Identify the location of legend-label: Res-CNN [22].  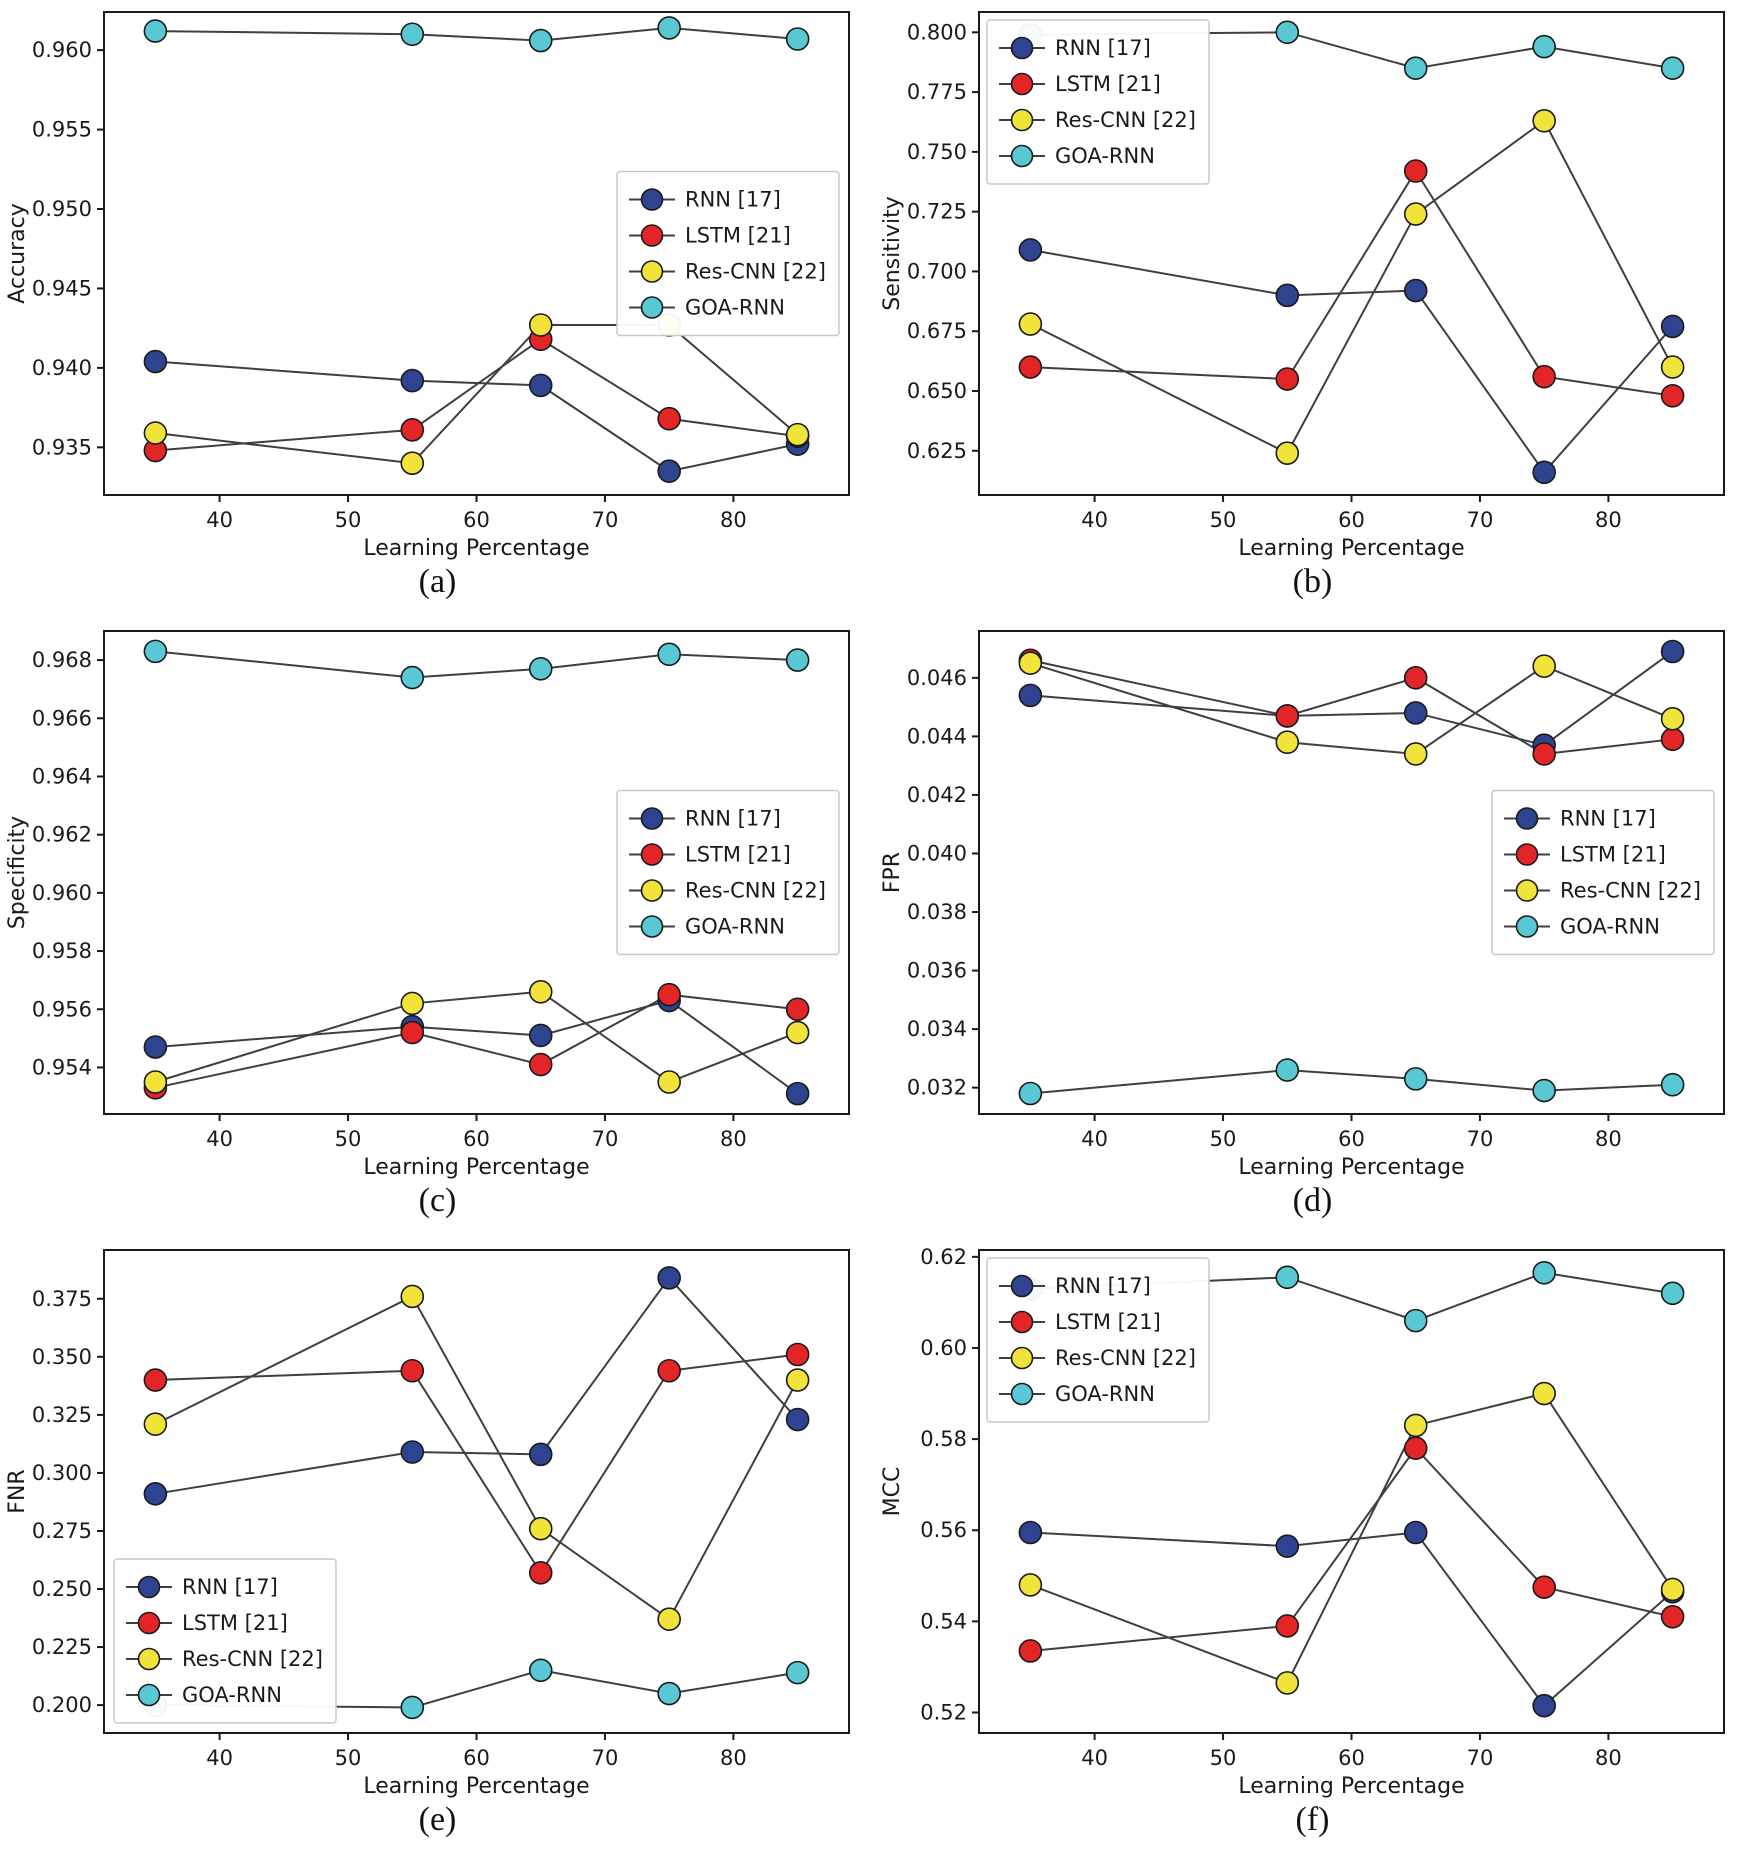
(252, 1659).